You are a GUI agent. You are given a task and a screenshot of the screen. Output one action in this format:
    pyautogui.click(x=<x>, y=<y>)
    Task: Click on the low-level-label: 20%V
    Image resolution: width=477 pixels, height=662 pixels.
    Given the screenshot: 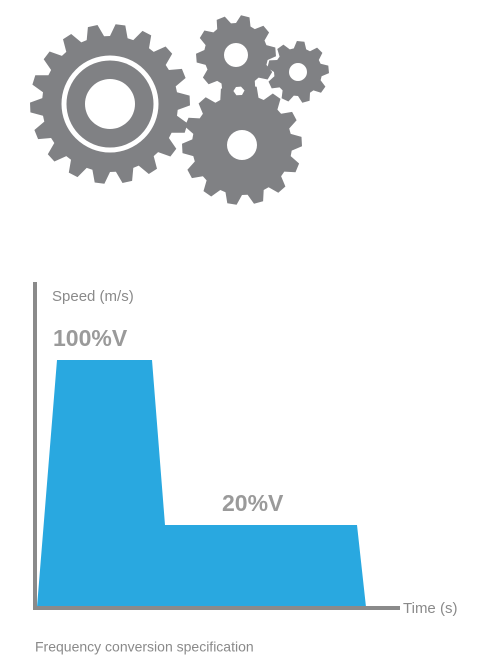 What is the action you would take?
    pyautogui.click(x=253, y=503)
    